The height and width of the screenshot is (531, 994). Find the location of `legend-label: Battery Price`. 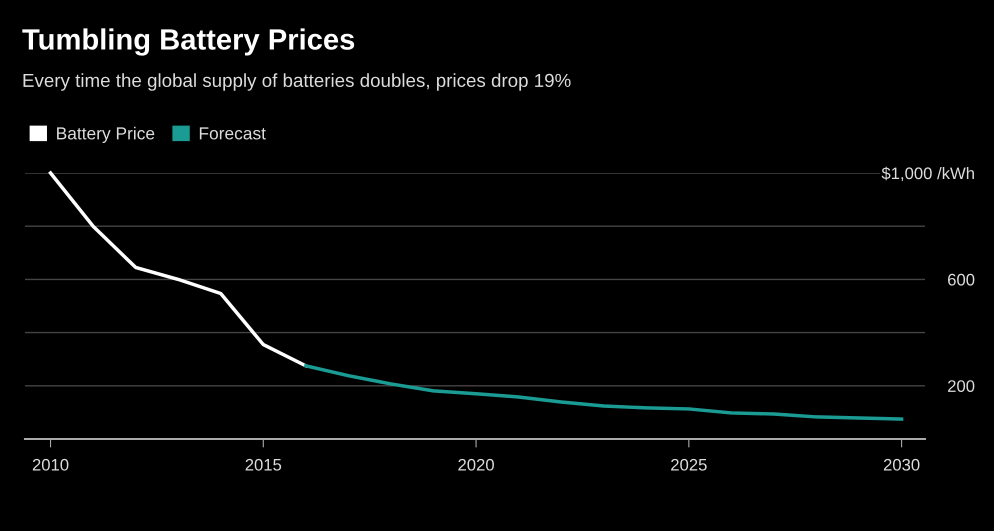

legend-label: Battery Price is located at coordinates (105, 134).